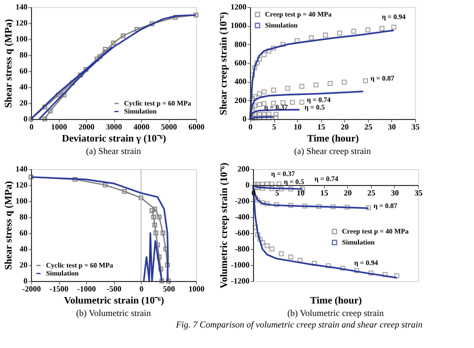  I want to click on x-tick-label: 6000, so click(196, 127).